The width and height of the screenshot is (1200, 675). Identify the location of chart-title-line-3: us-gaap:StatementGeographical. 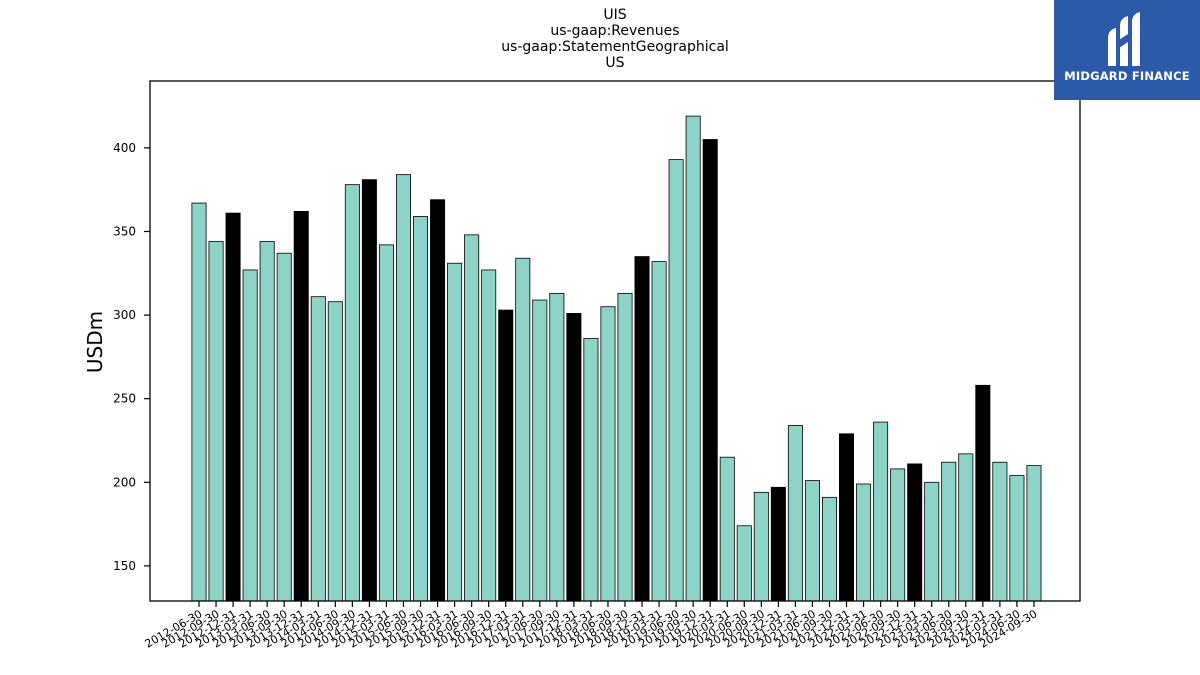
(615, 47).